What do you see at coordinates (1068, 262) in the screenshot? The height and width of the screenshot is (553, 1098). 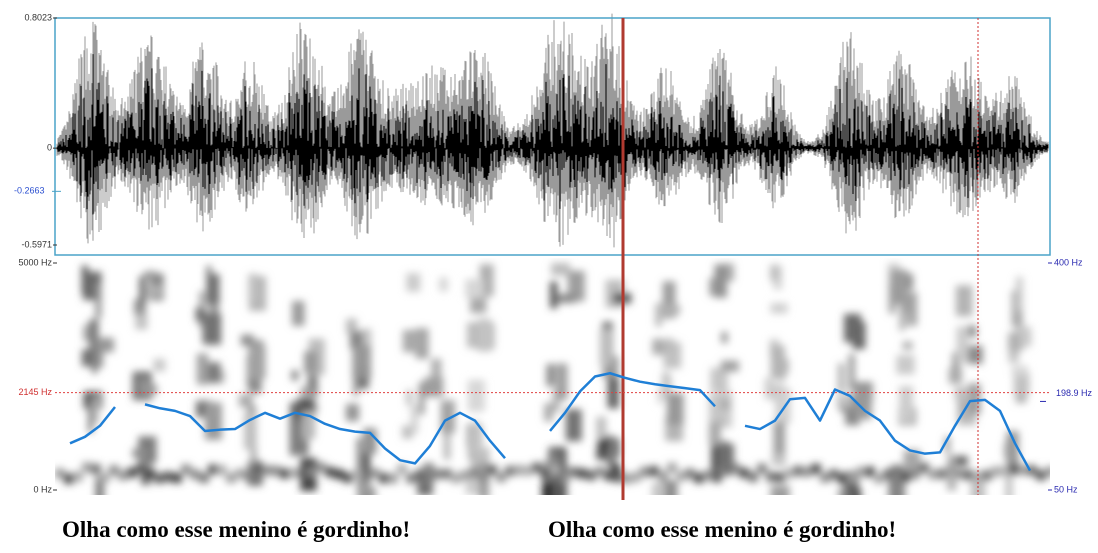 I see `y2-tick-label: 400 Hz` at bounding box center [1068, 262].